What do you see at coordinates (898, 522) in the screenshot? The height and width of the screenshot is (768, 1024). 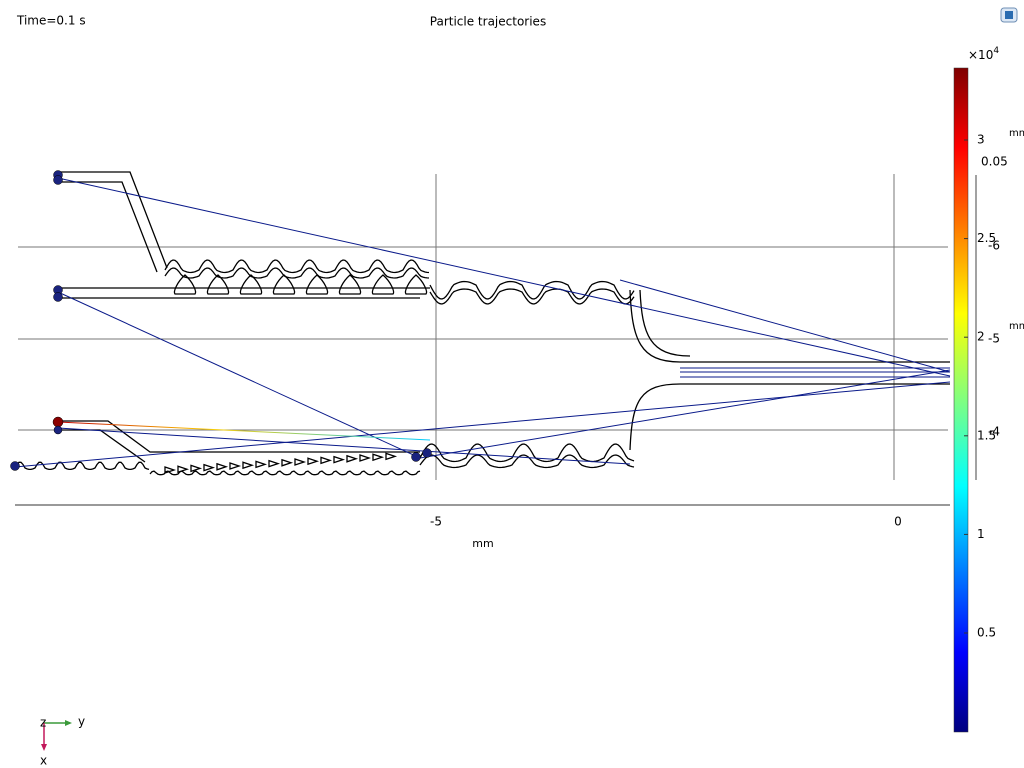 I see `x-tick-label: 0` at bounding box center [898, 522].